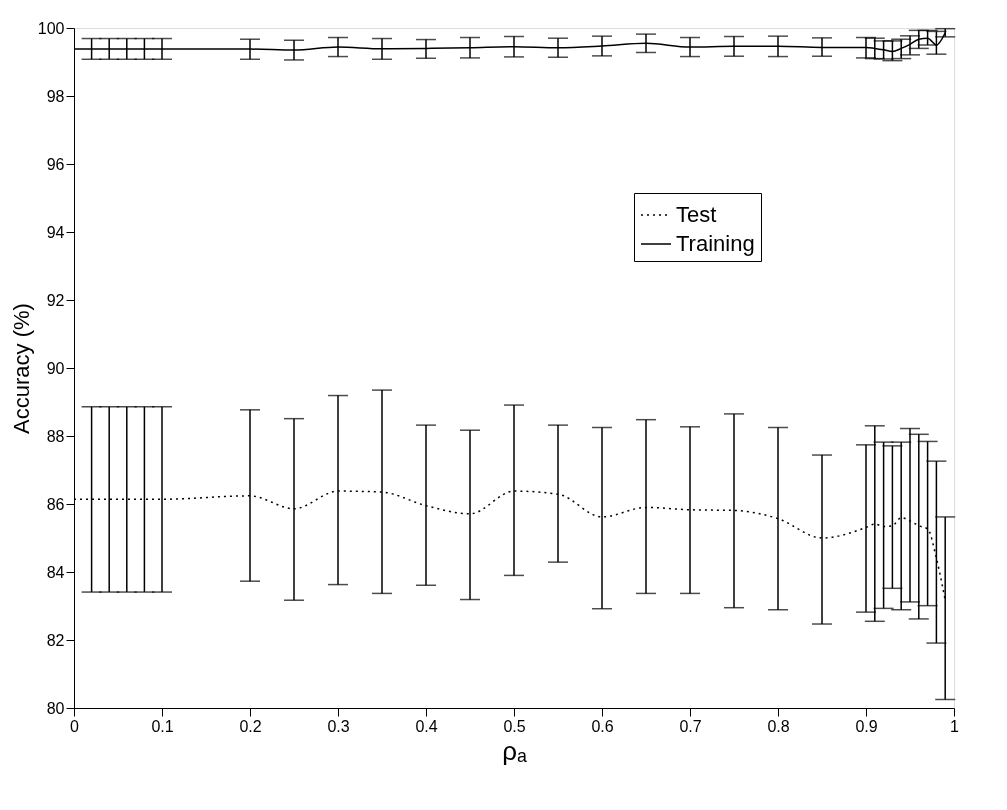  Describe the element at coordinates (515, 750) in the screenshot. I see `x-axis-title: ρₐ` at that location.